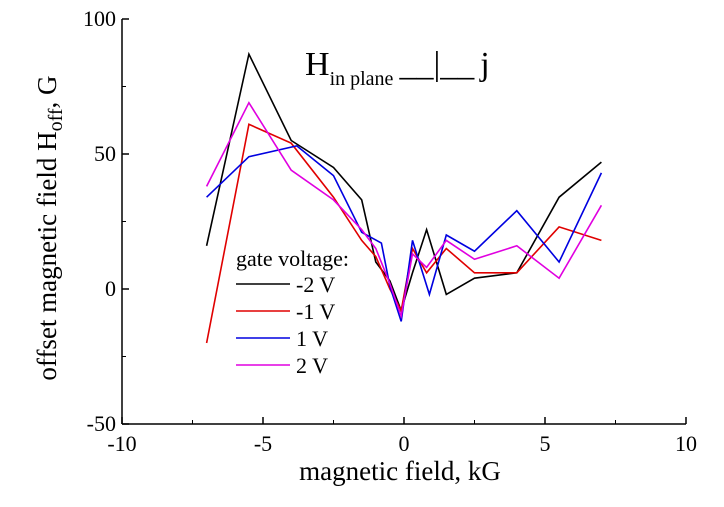  What do you see at coordinates (121, 443) in the screenshot?
I see `x-tick-label: -10` at bounding box center [121, 443].